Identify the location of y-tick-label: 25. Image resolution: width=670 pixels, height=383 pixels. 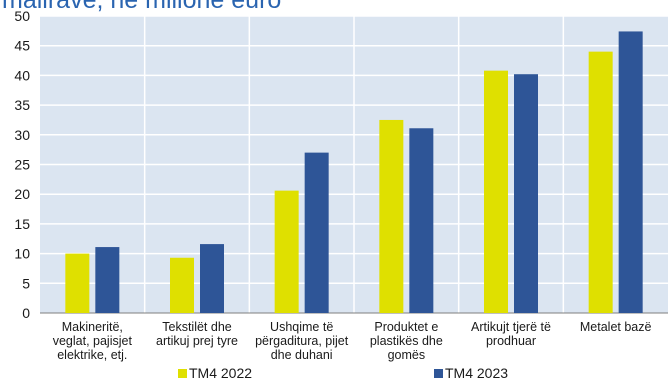
(22, 165).